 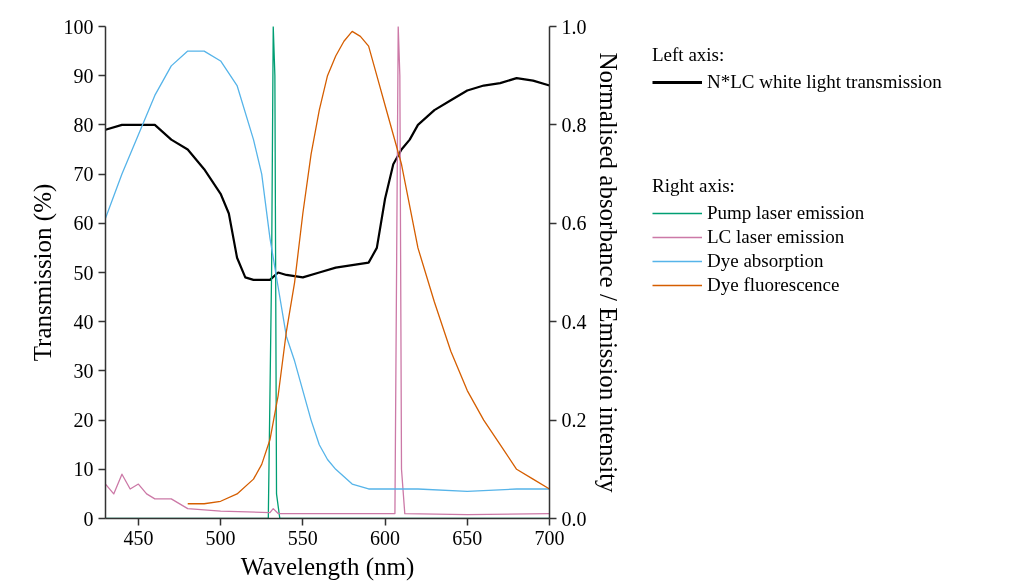 I want to click on y-tick-label: 10, so click(x=83, y=469).